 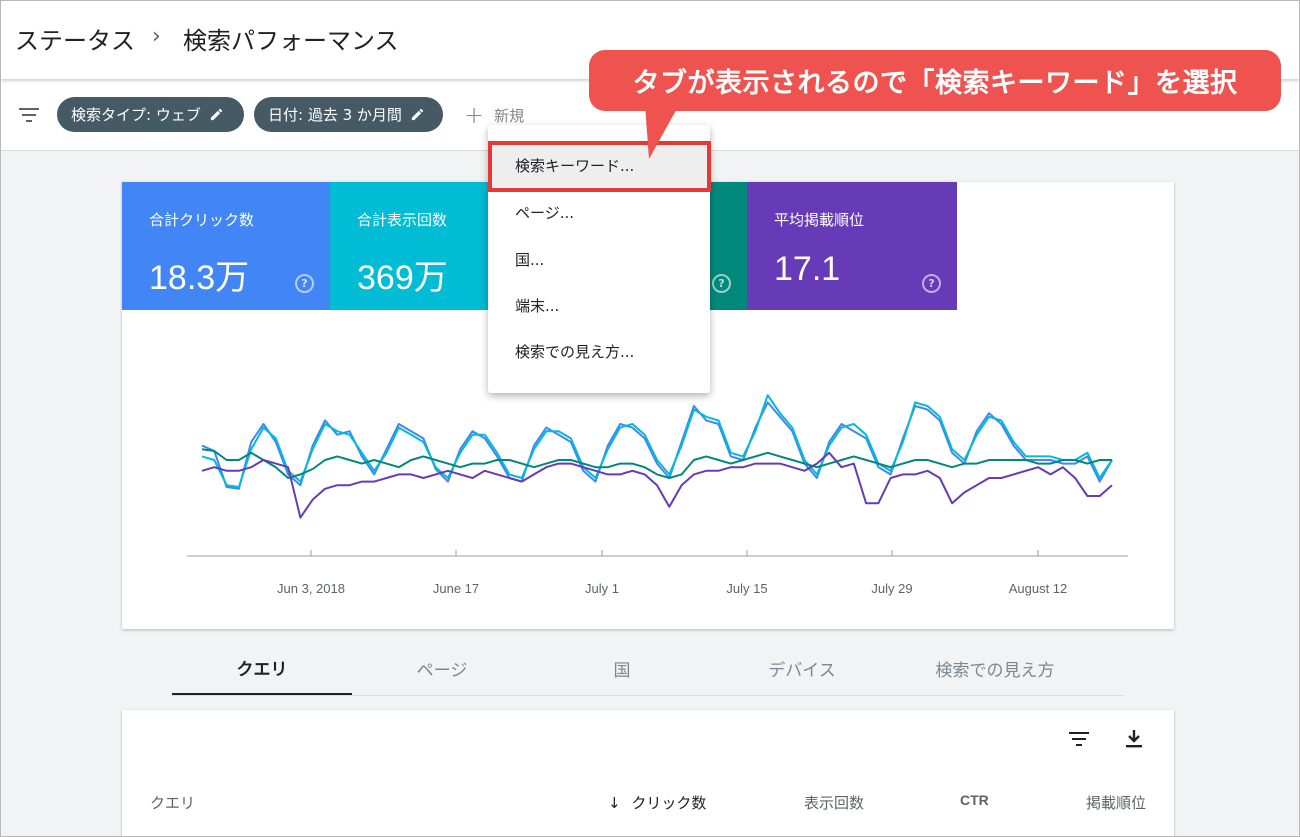 I want to click on filter-rows-icon, so click(x=1079, y=739).